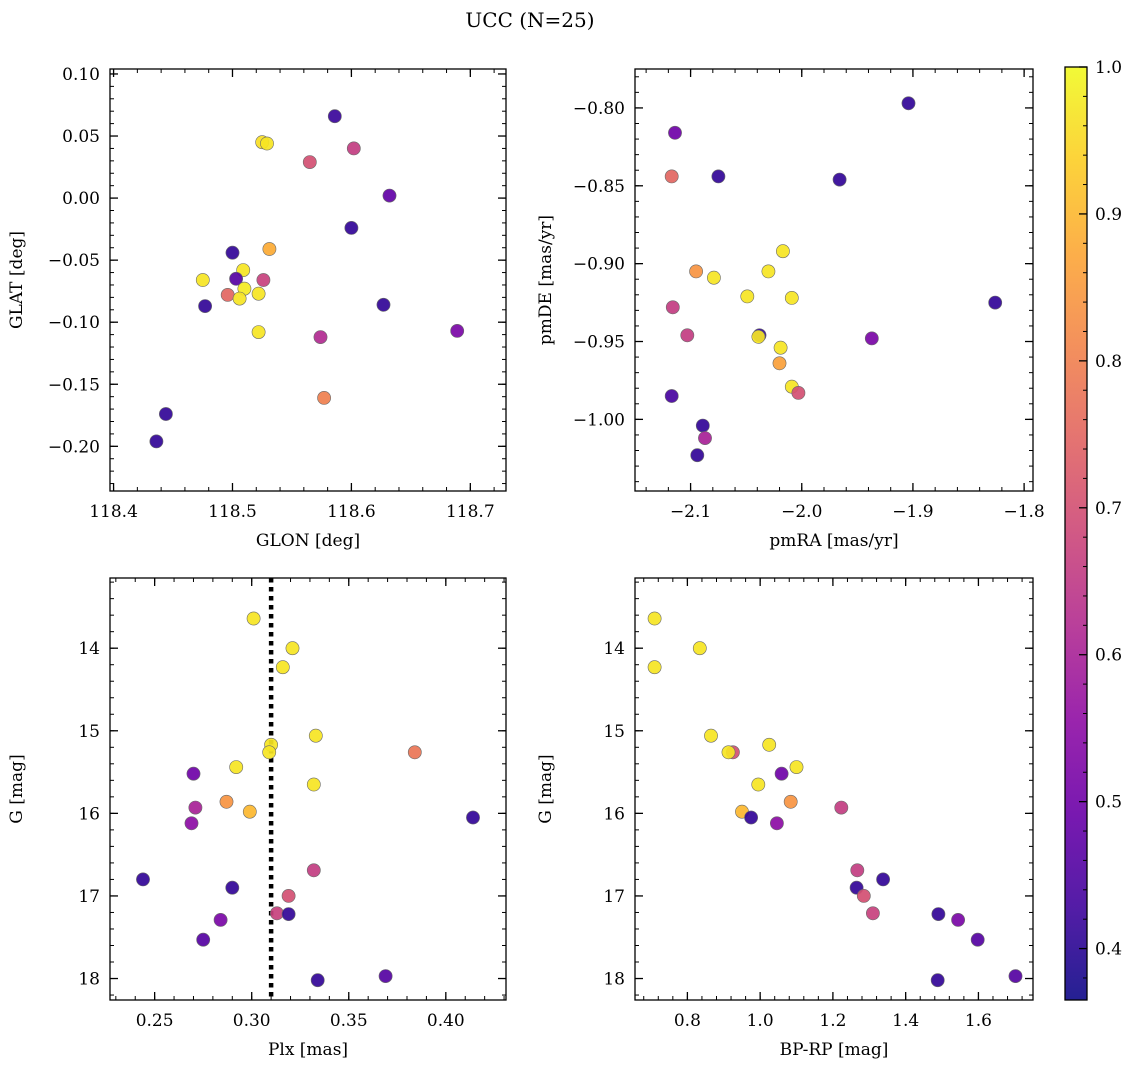 This screenshot has width=1136, height=1067. Describe the element at coordinates (89, 732) in the screenshot. I see `y-tick-label: 15` at that location.